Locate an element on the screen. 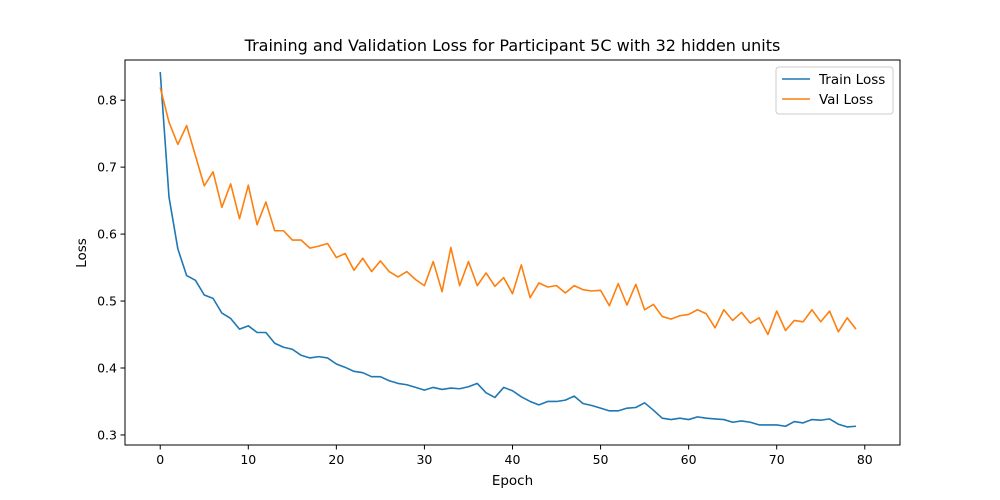 The width and height of the screenshot is (1000, 500). y-axis: 0.3 0.4 0.5 0.6 0.7 0.8 is located at coordinates (111, 267).